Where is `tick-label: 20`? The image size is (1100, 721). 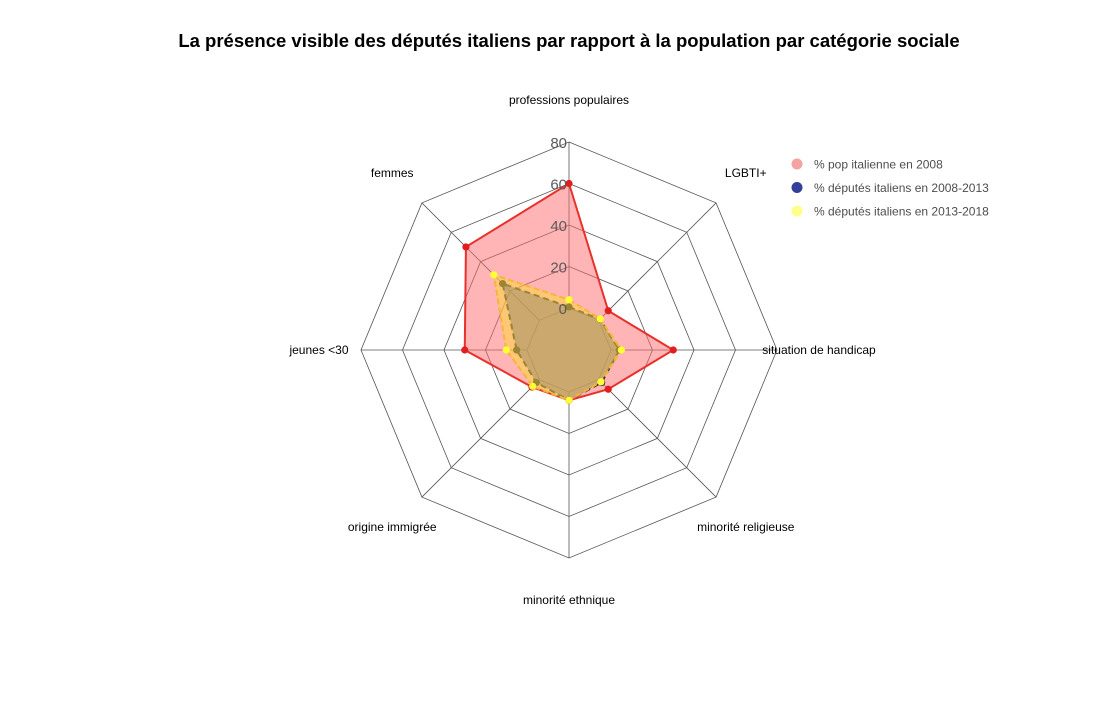 tick-label: 20 is located at coordinates (558, 268).